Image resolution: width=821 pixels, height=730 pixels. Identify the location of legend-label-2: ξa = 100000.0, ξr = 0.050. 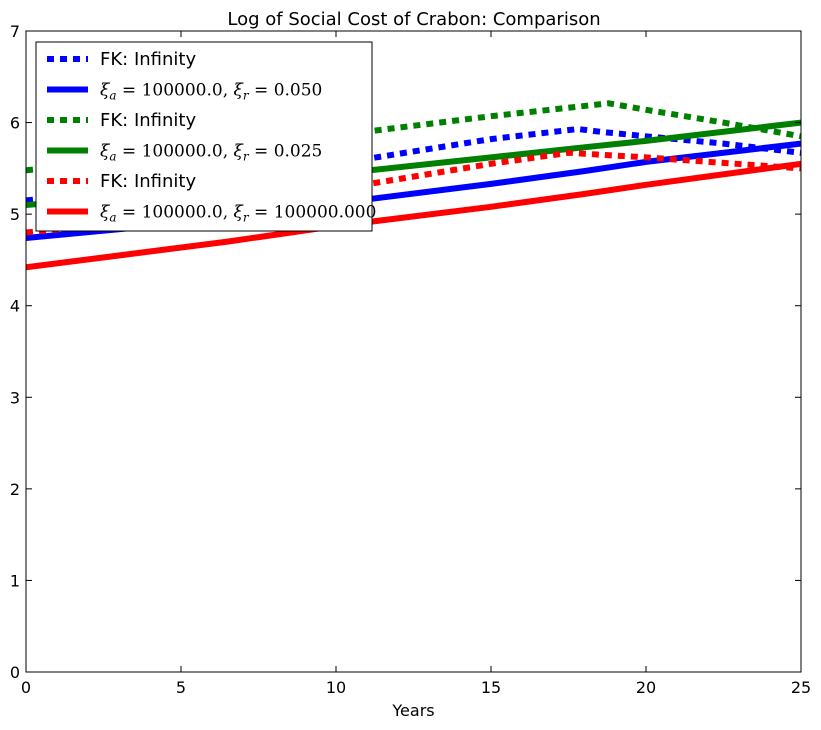
(211, 92).